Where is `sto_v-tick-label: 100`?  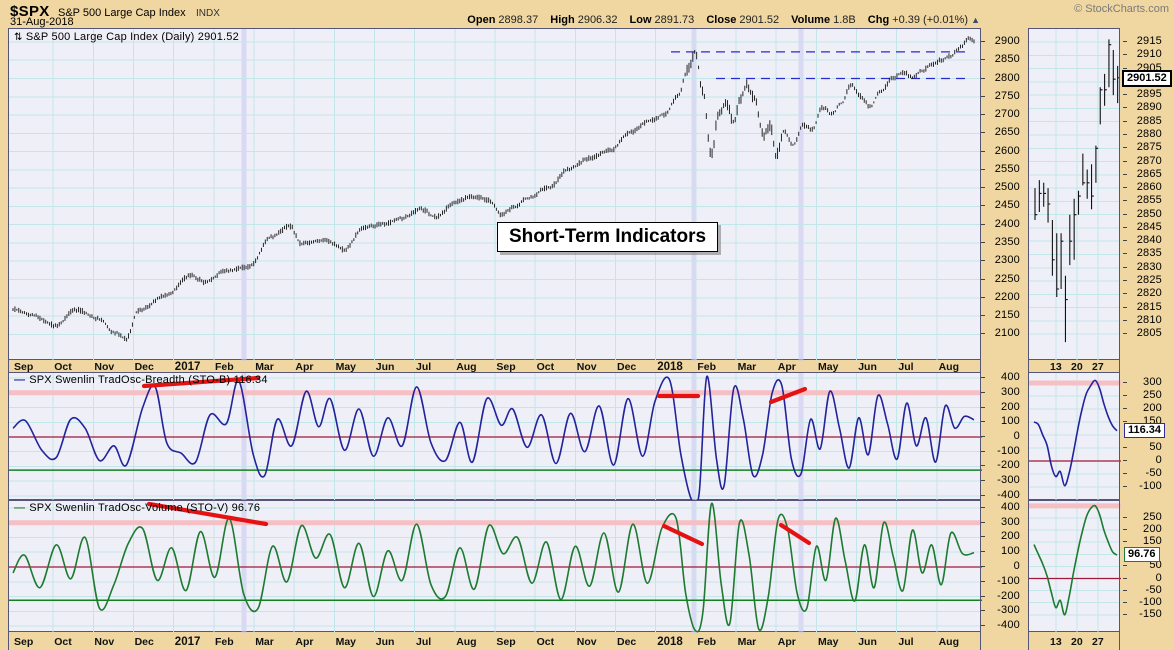
sto_v-tick-label: 100 is located at coordinates (1010, 551).